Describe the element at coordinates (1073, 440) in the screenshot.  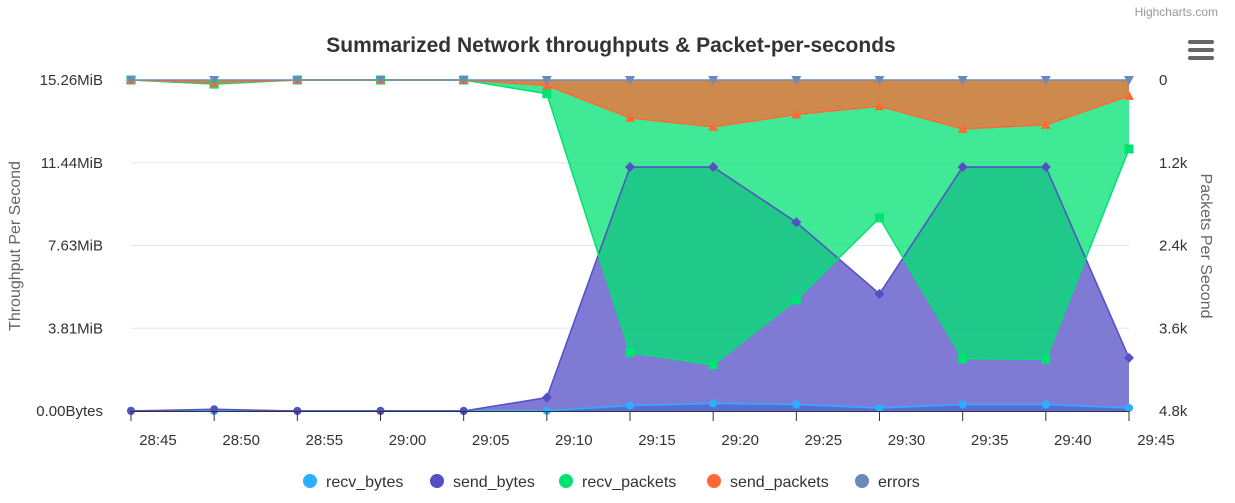
I see `x-tick-label: 29:40` at that location.